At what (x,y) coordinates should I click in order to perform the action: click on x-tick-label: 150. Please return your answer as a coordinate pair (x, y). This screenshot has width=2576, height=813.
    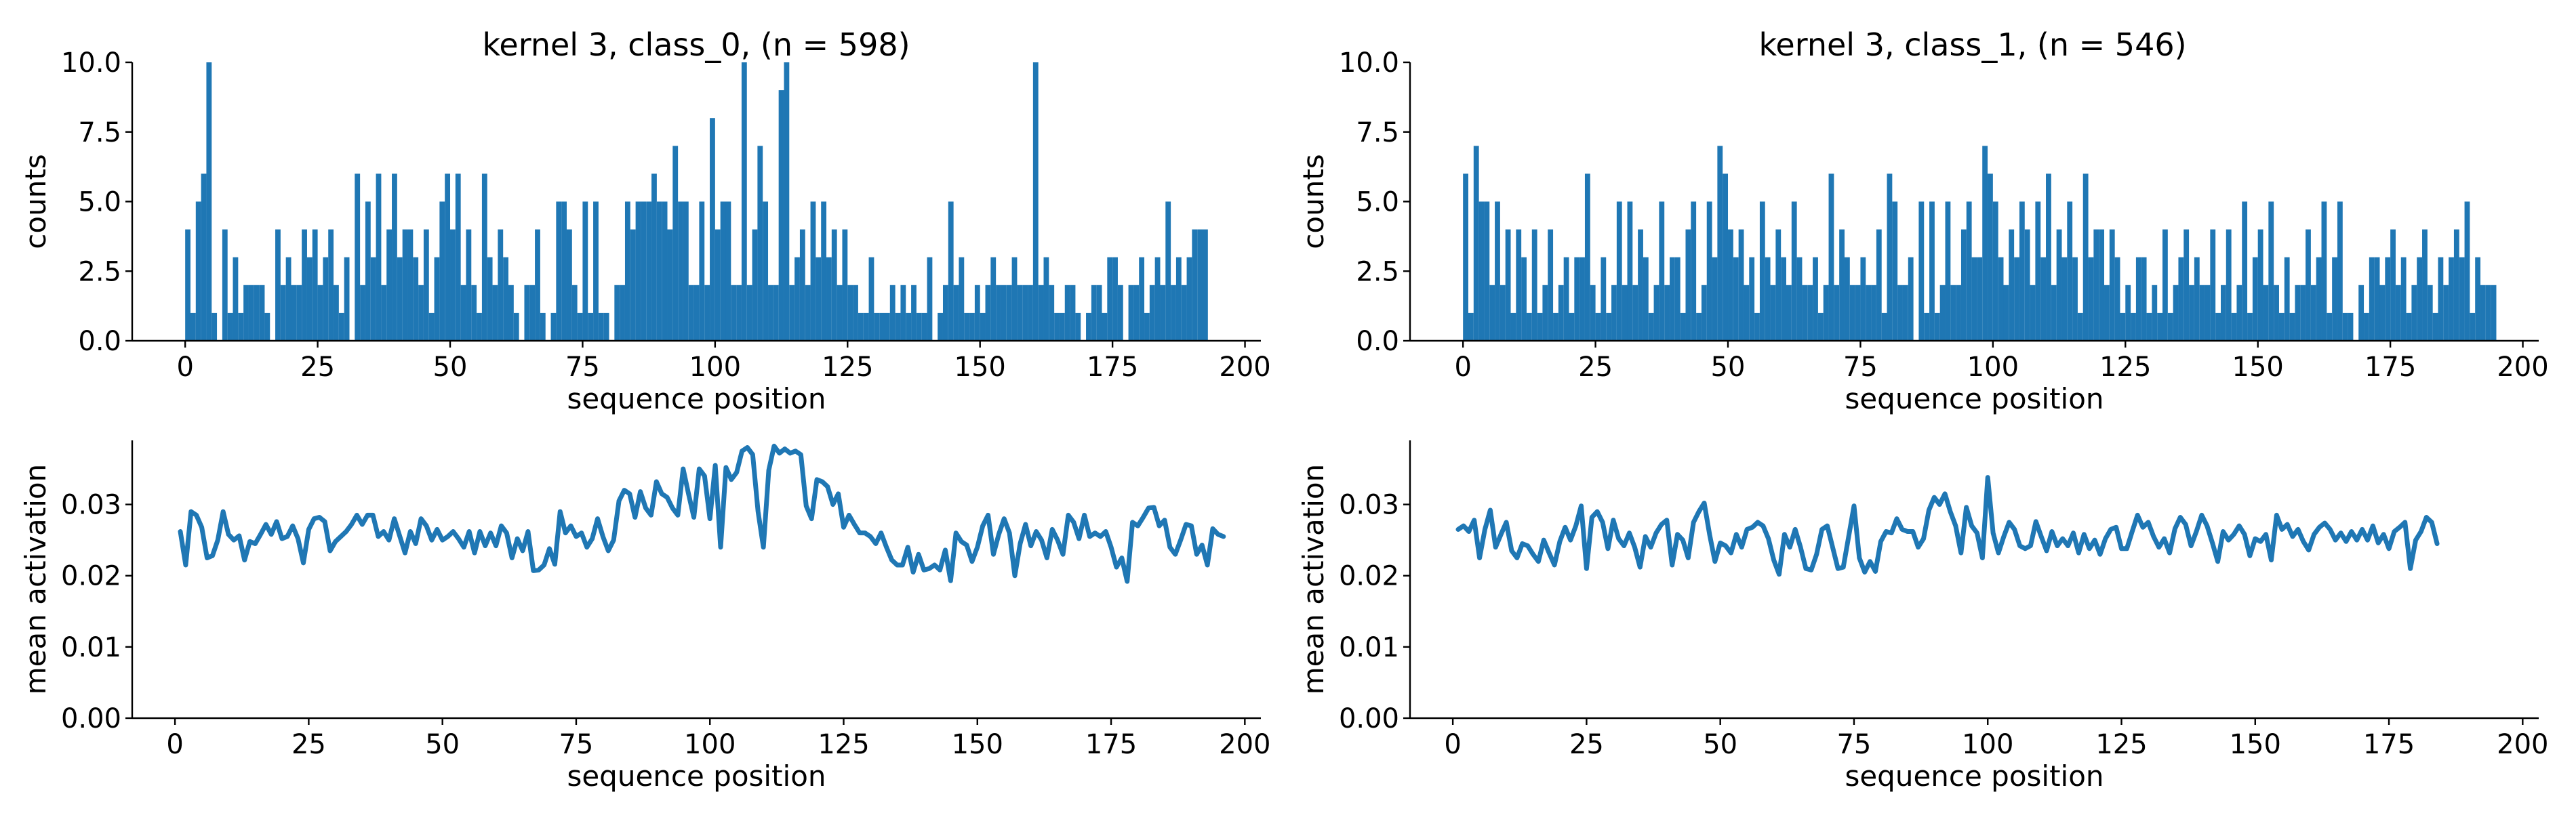
    Looking at the image, I should click on (980, 367).